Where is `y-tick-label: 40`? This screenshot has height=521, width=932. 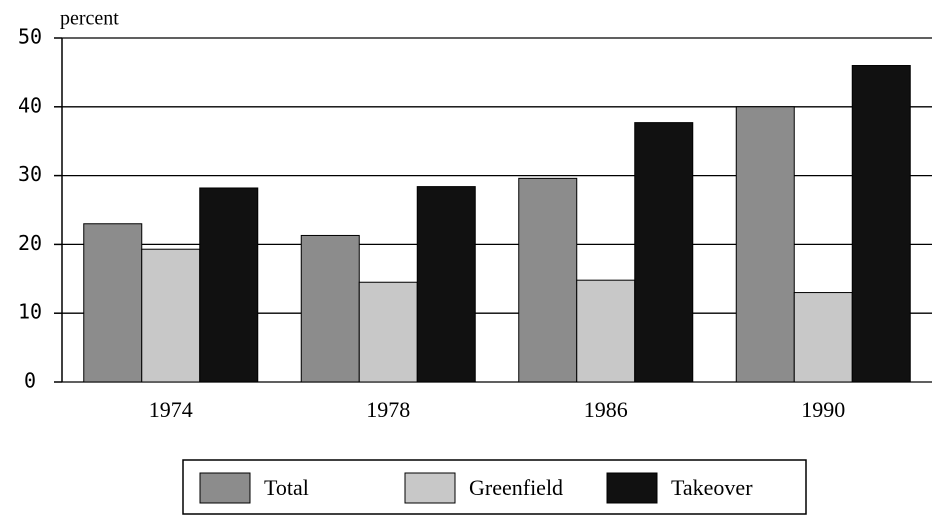
y-tick-label: 40 is located at coordinates (30, 105).